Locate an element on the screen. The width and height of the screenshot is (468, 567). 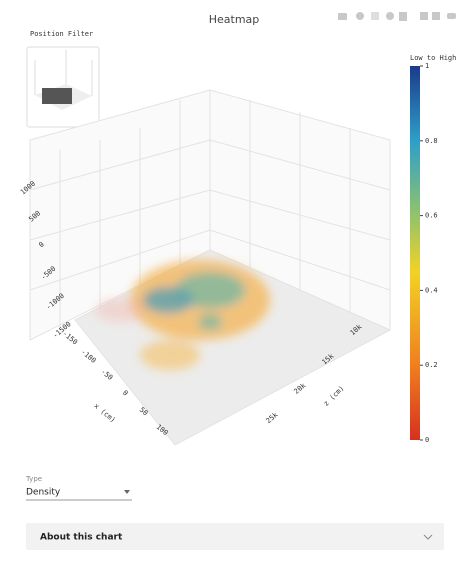
accordion-title: About this chart is located at coordinates (81, 538).